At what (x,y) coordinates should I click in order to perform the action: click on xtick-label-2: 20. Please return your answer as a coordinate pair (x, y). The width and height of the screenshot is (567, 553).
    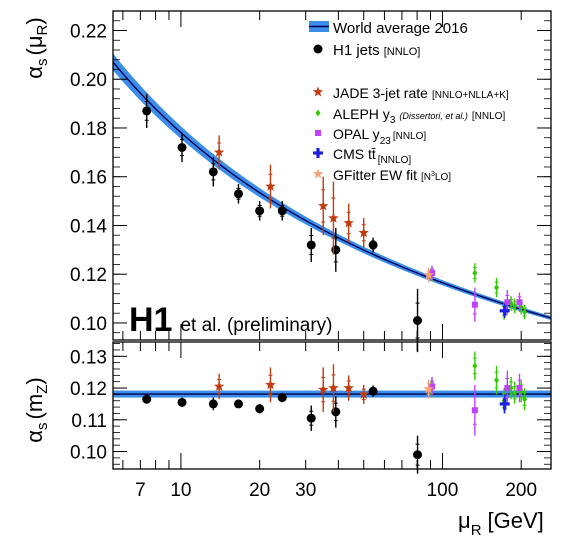
    Looking at the image, I should click on (259, 490).